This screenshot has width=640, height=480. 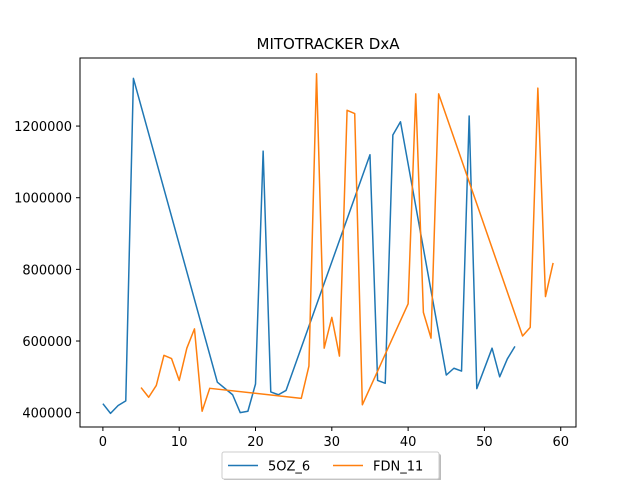 I want to click on y-tick-label: 1200000, so click(x=43, y=127).